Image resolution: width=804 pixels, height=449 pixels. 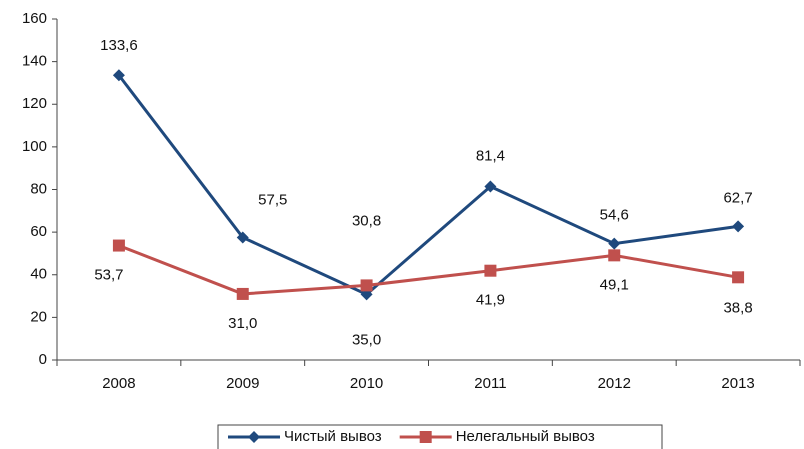 What do you see at coordinates (38, 231) in the screenshot?
I see `y-tick-label: 60` at bounding box center [38, 231].